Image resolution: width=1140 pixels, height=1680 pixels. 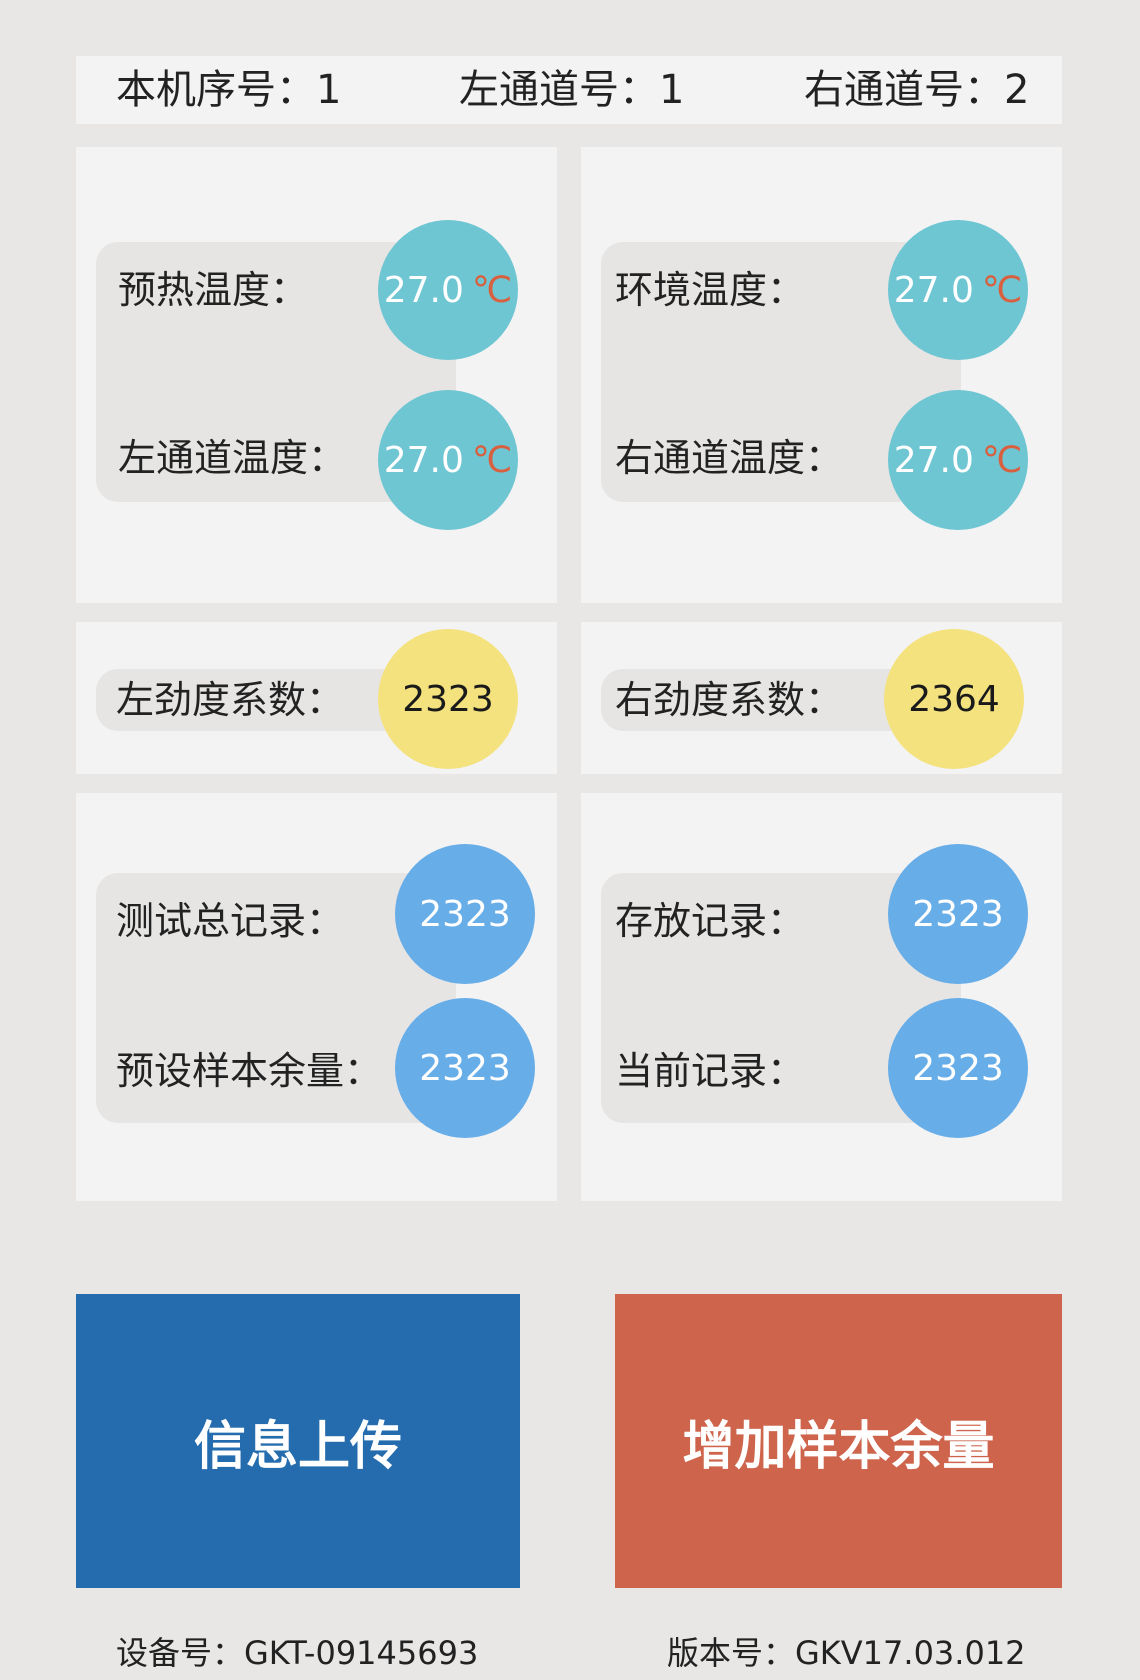 I want to click on right-stiffness-value: 2364, so click(x=954, y=699).